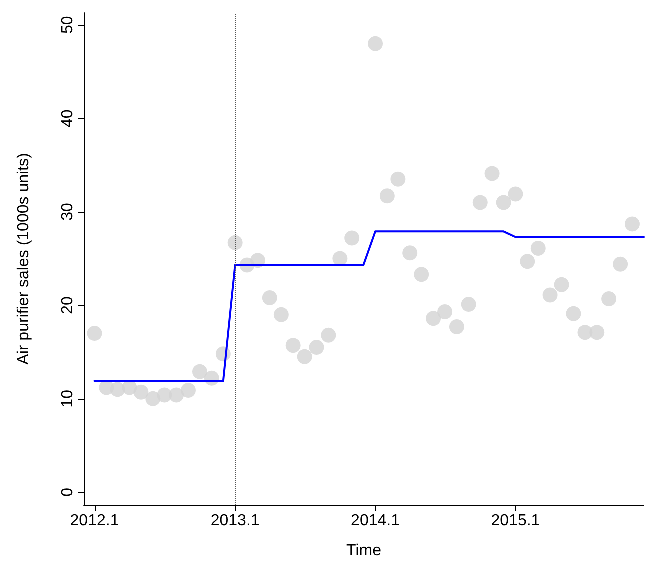 The width and height of the screenshot is (653, 580). What do you see at coordinates (24, 259) in the screenshot?
I see `y-axis-title: Air purifier sales (1000s units)` at bounding box center [24, 259].